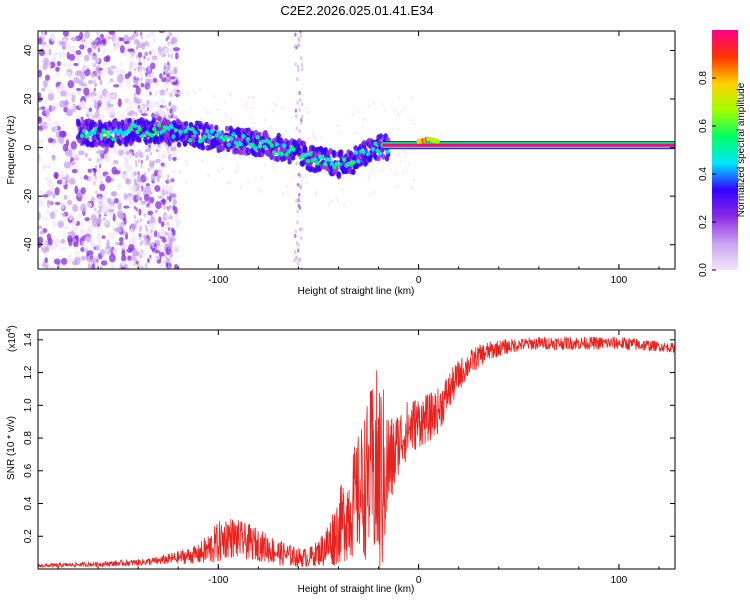 The width and height of the screenshot is (750, 605). I want to click on spectrogram-y-tick-label: 0, so click(28, 147).